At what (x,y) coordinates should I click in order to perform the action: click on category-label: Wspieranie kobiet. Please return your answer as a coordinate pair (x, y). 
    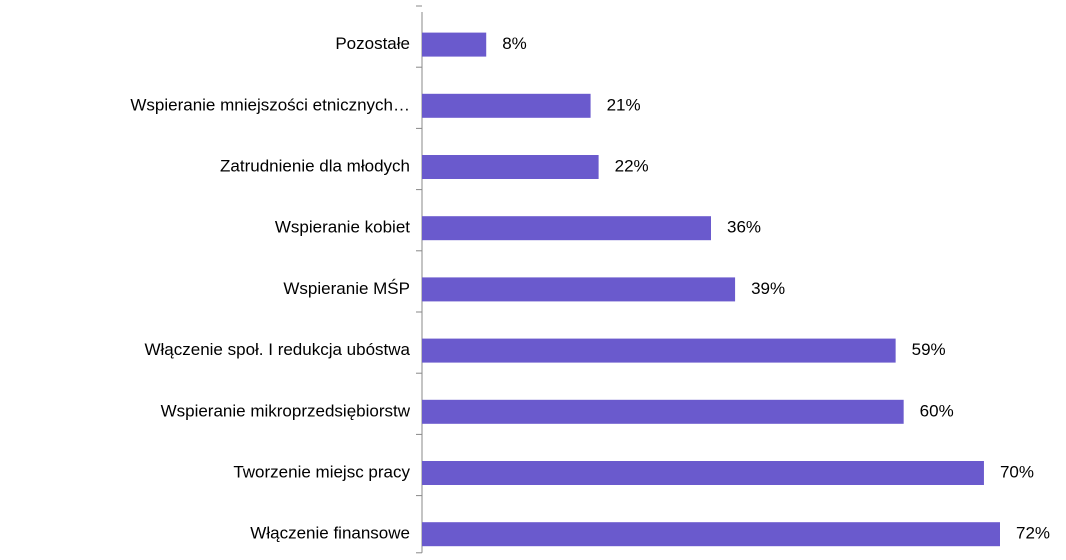
    Looking at the image, I should click on (342, 227).